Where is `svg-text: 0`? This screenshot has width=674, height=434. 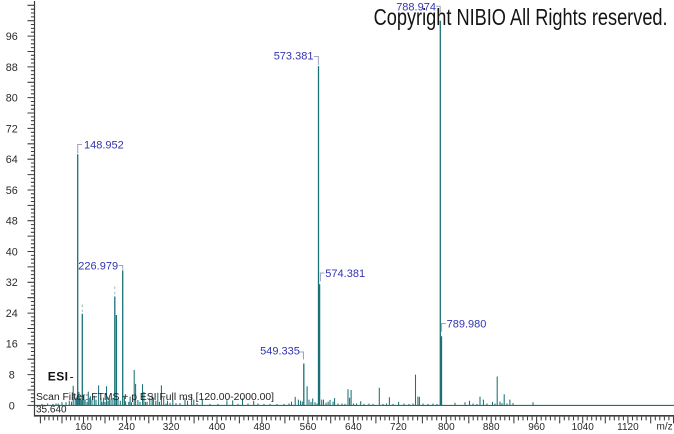
svg-text: 0 is located at coordinates (12, 406).